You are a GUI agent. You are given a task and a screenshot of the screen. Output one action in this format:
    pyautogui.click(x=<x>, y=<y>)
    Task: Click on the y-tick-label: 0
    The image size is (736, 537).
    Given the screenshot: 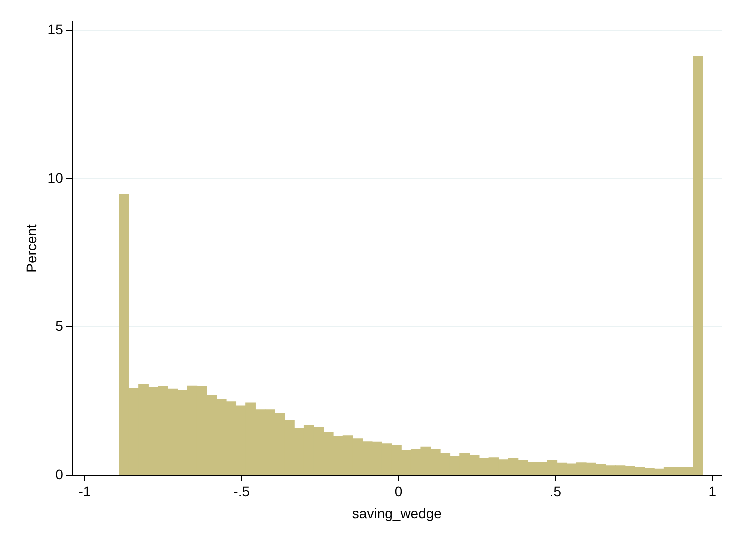 What is the action you would take?
    pyautogui.click(x=60, y=474)
    